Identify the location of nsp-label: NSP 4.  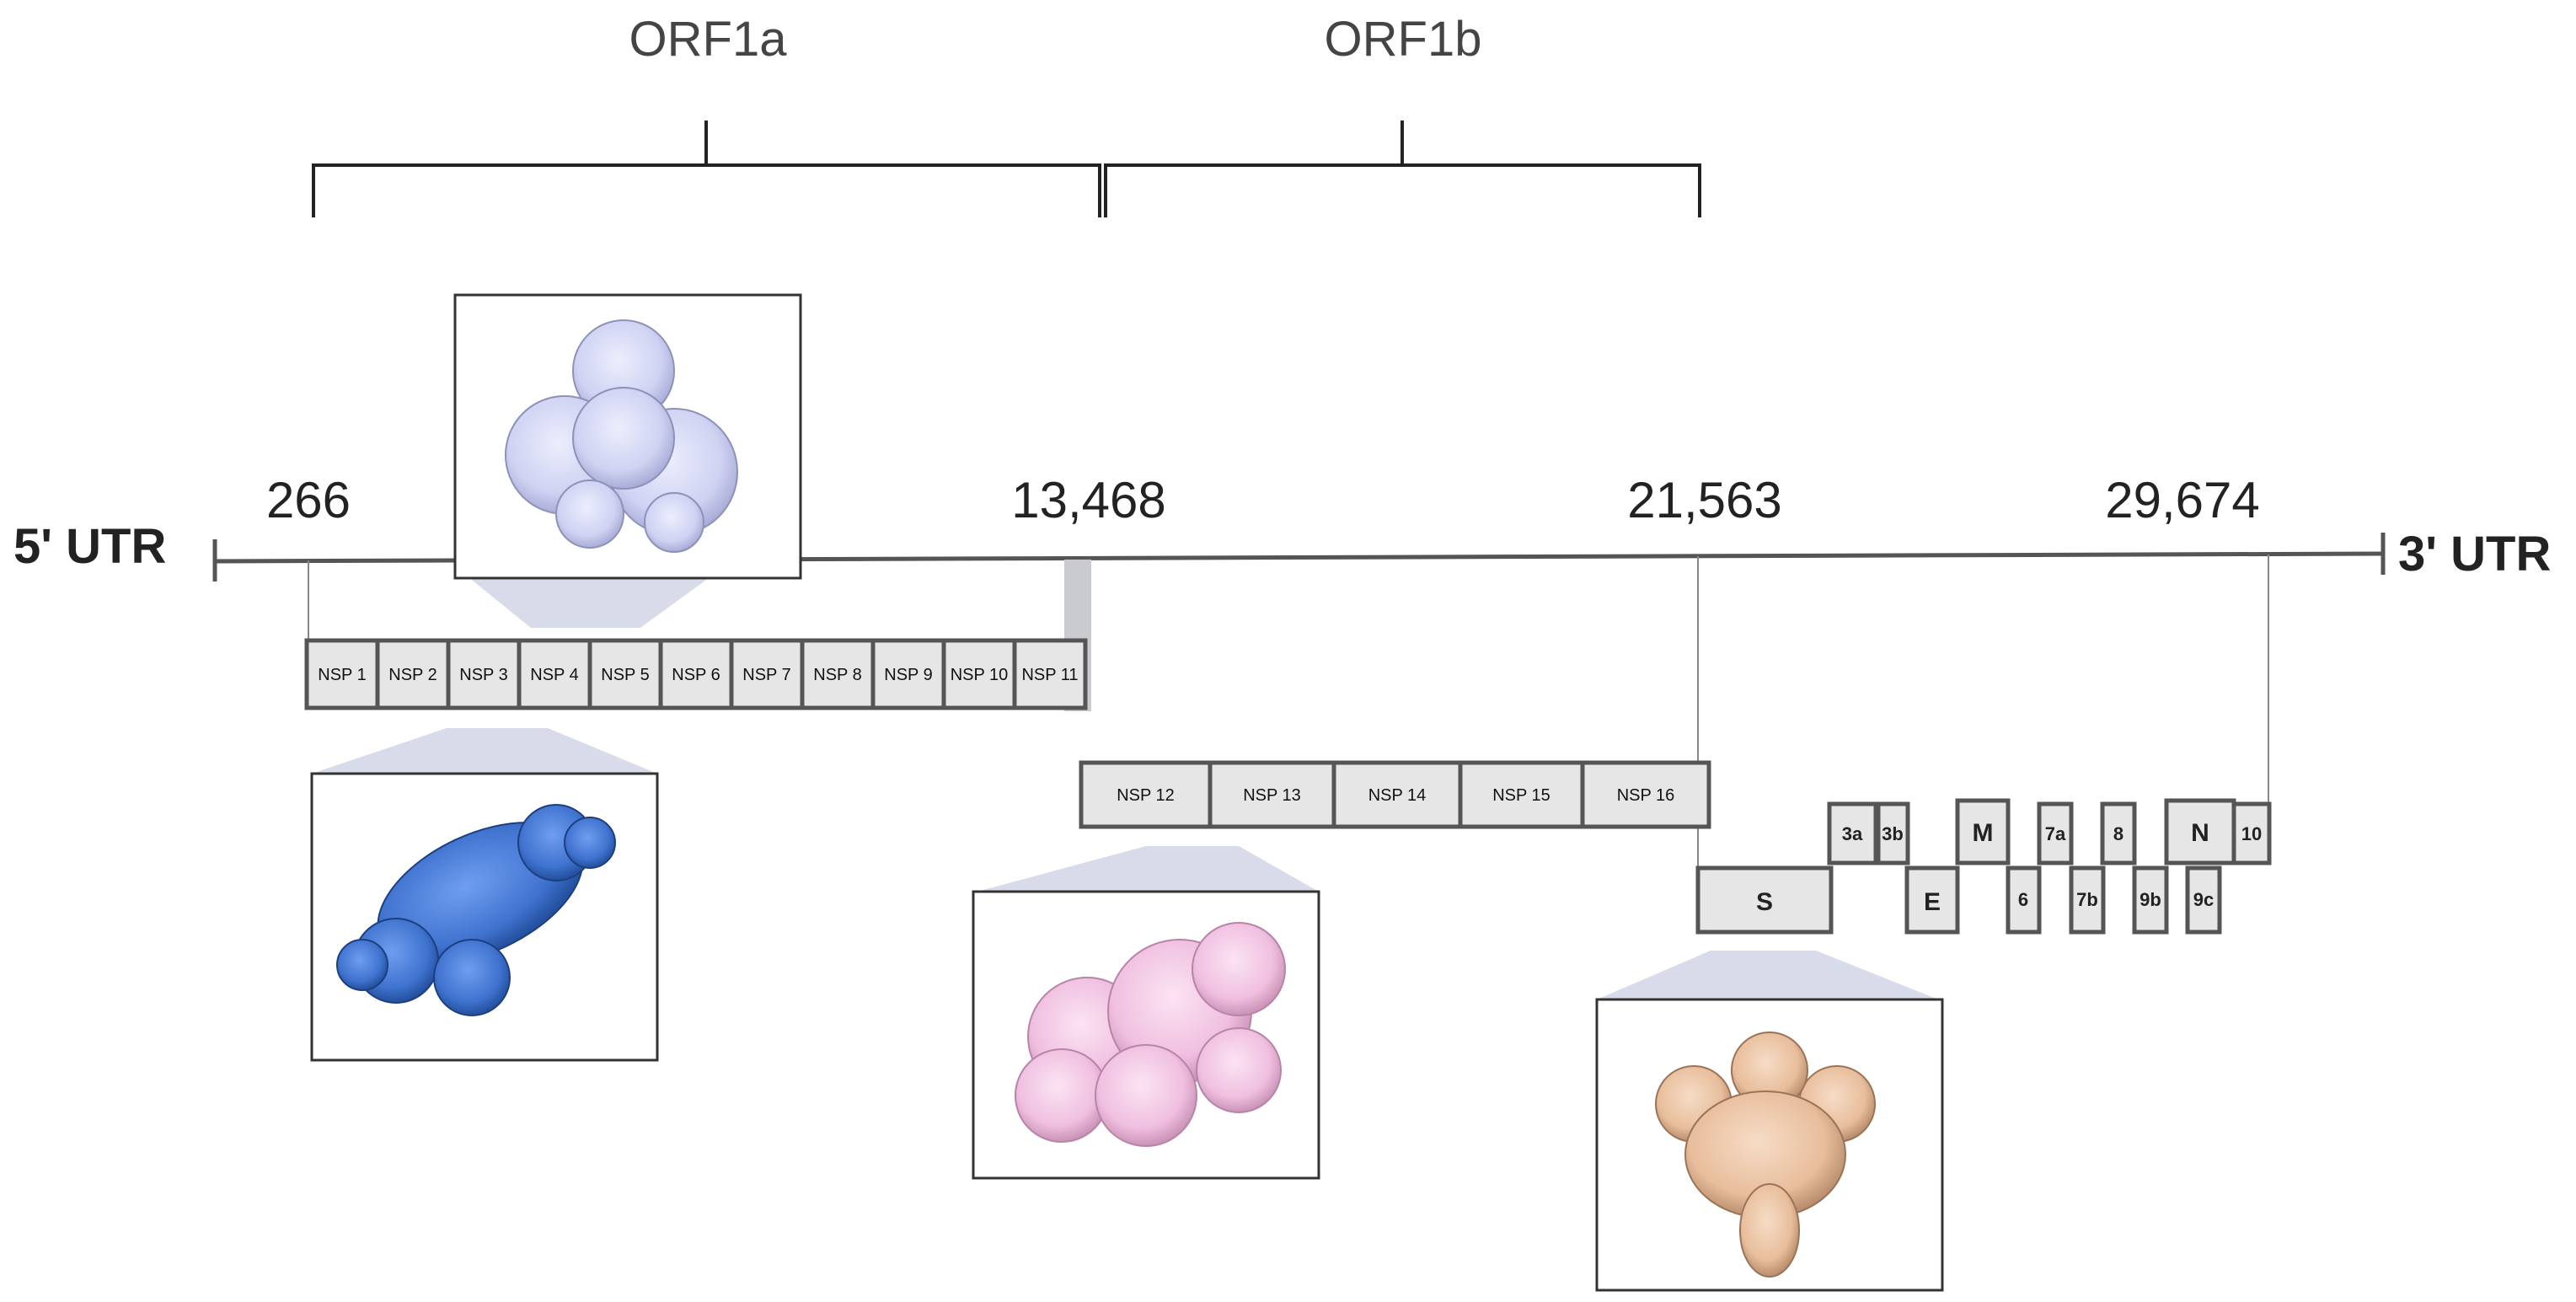
(554, 675).